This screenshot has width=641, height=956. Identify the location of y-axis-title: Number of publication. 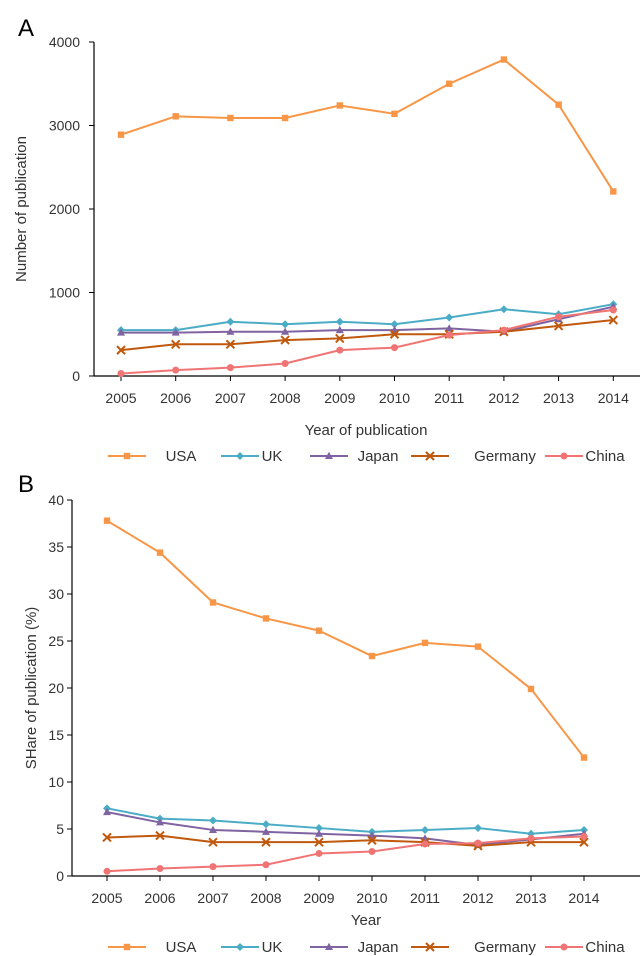
(21, 209).